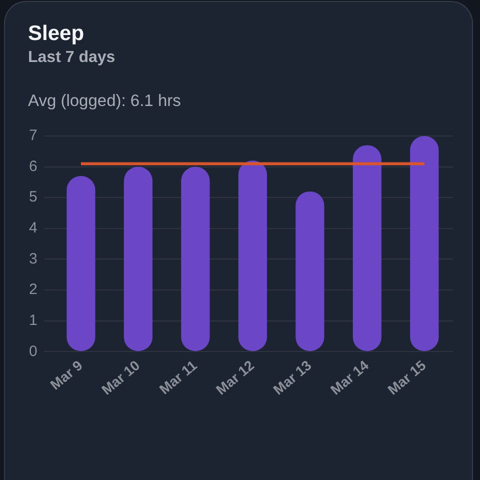 This screenshot has height=480, width=480. What do you see at coordinates (33, 135) in the screenshot?
I see `y-tick-label: 7` at bounding box center [33, 135].